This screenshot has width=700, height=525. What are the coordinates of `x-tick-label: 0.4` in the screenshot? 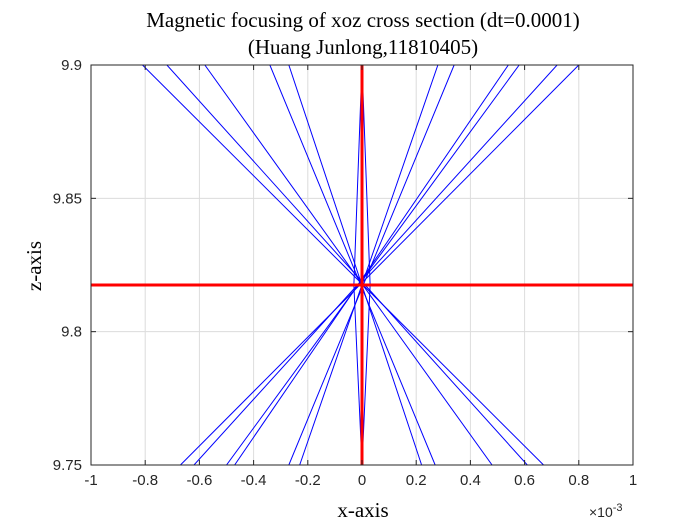 It's located at (470, 480).